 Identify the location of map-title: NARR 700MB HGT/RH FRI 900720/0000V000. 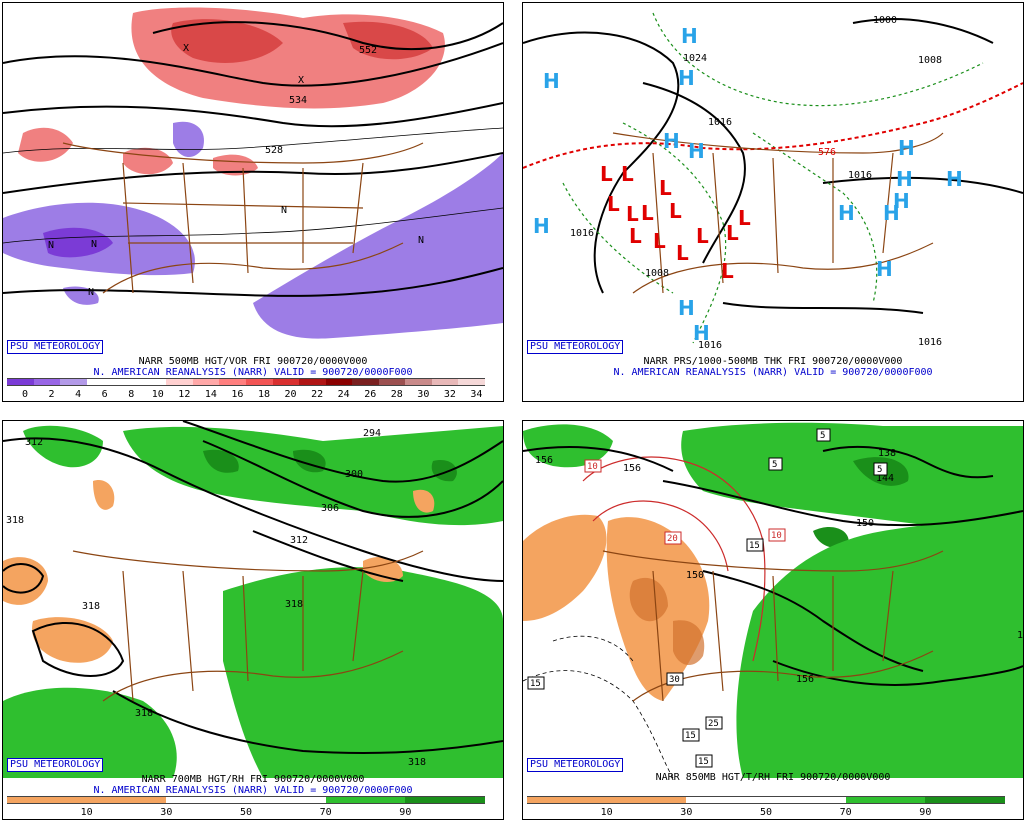
(253, 779).